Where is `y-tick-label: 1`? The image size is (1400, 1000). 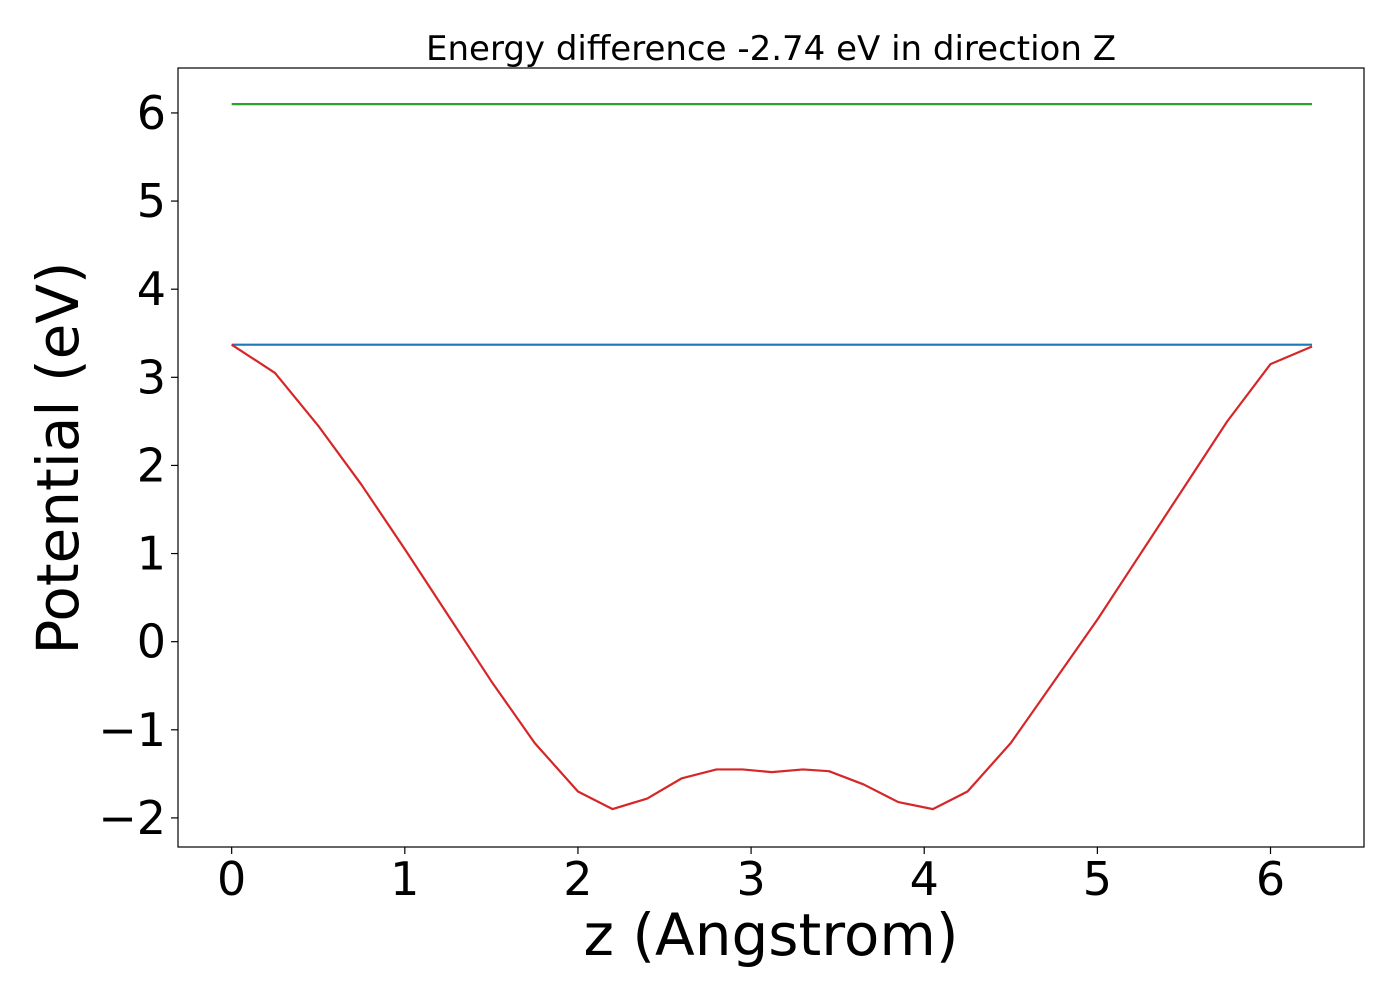
y-tick-label: 1 is located at coordinates (151, 554).